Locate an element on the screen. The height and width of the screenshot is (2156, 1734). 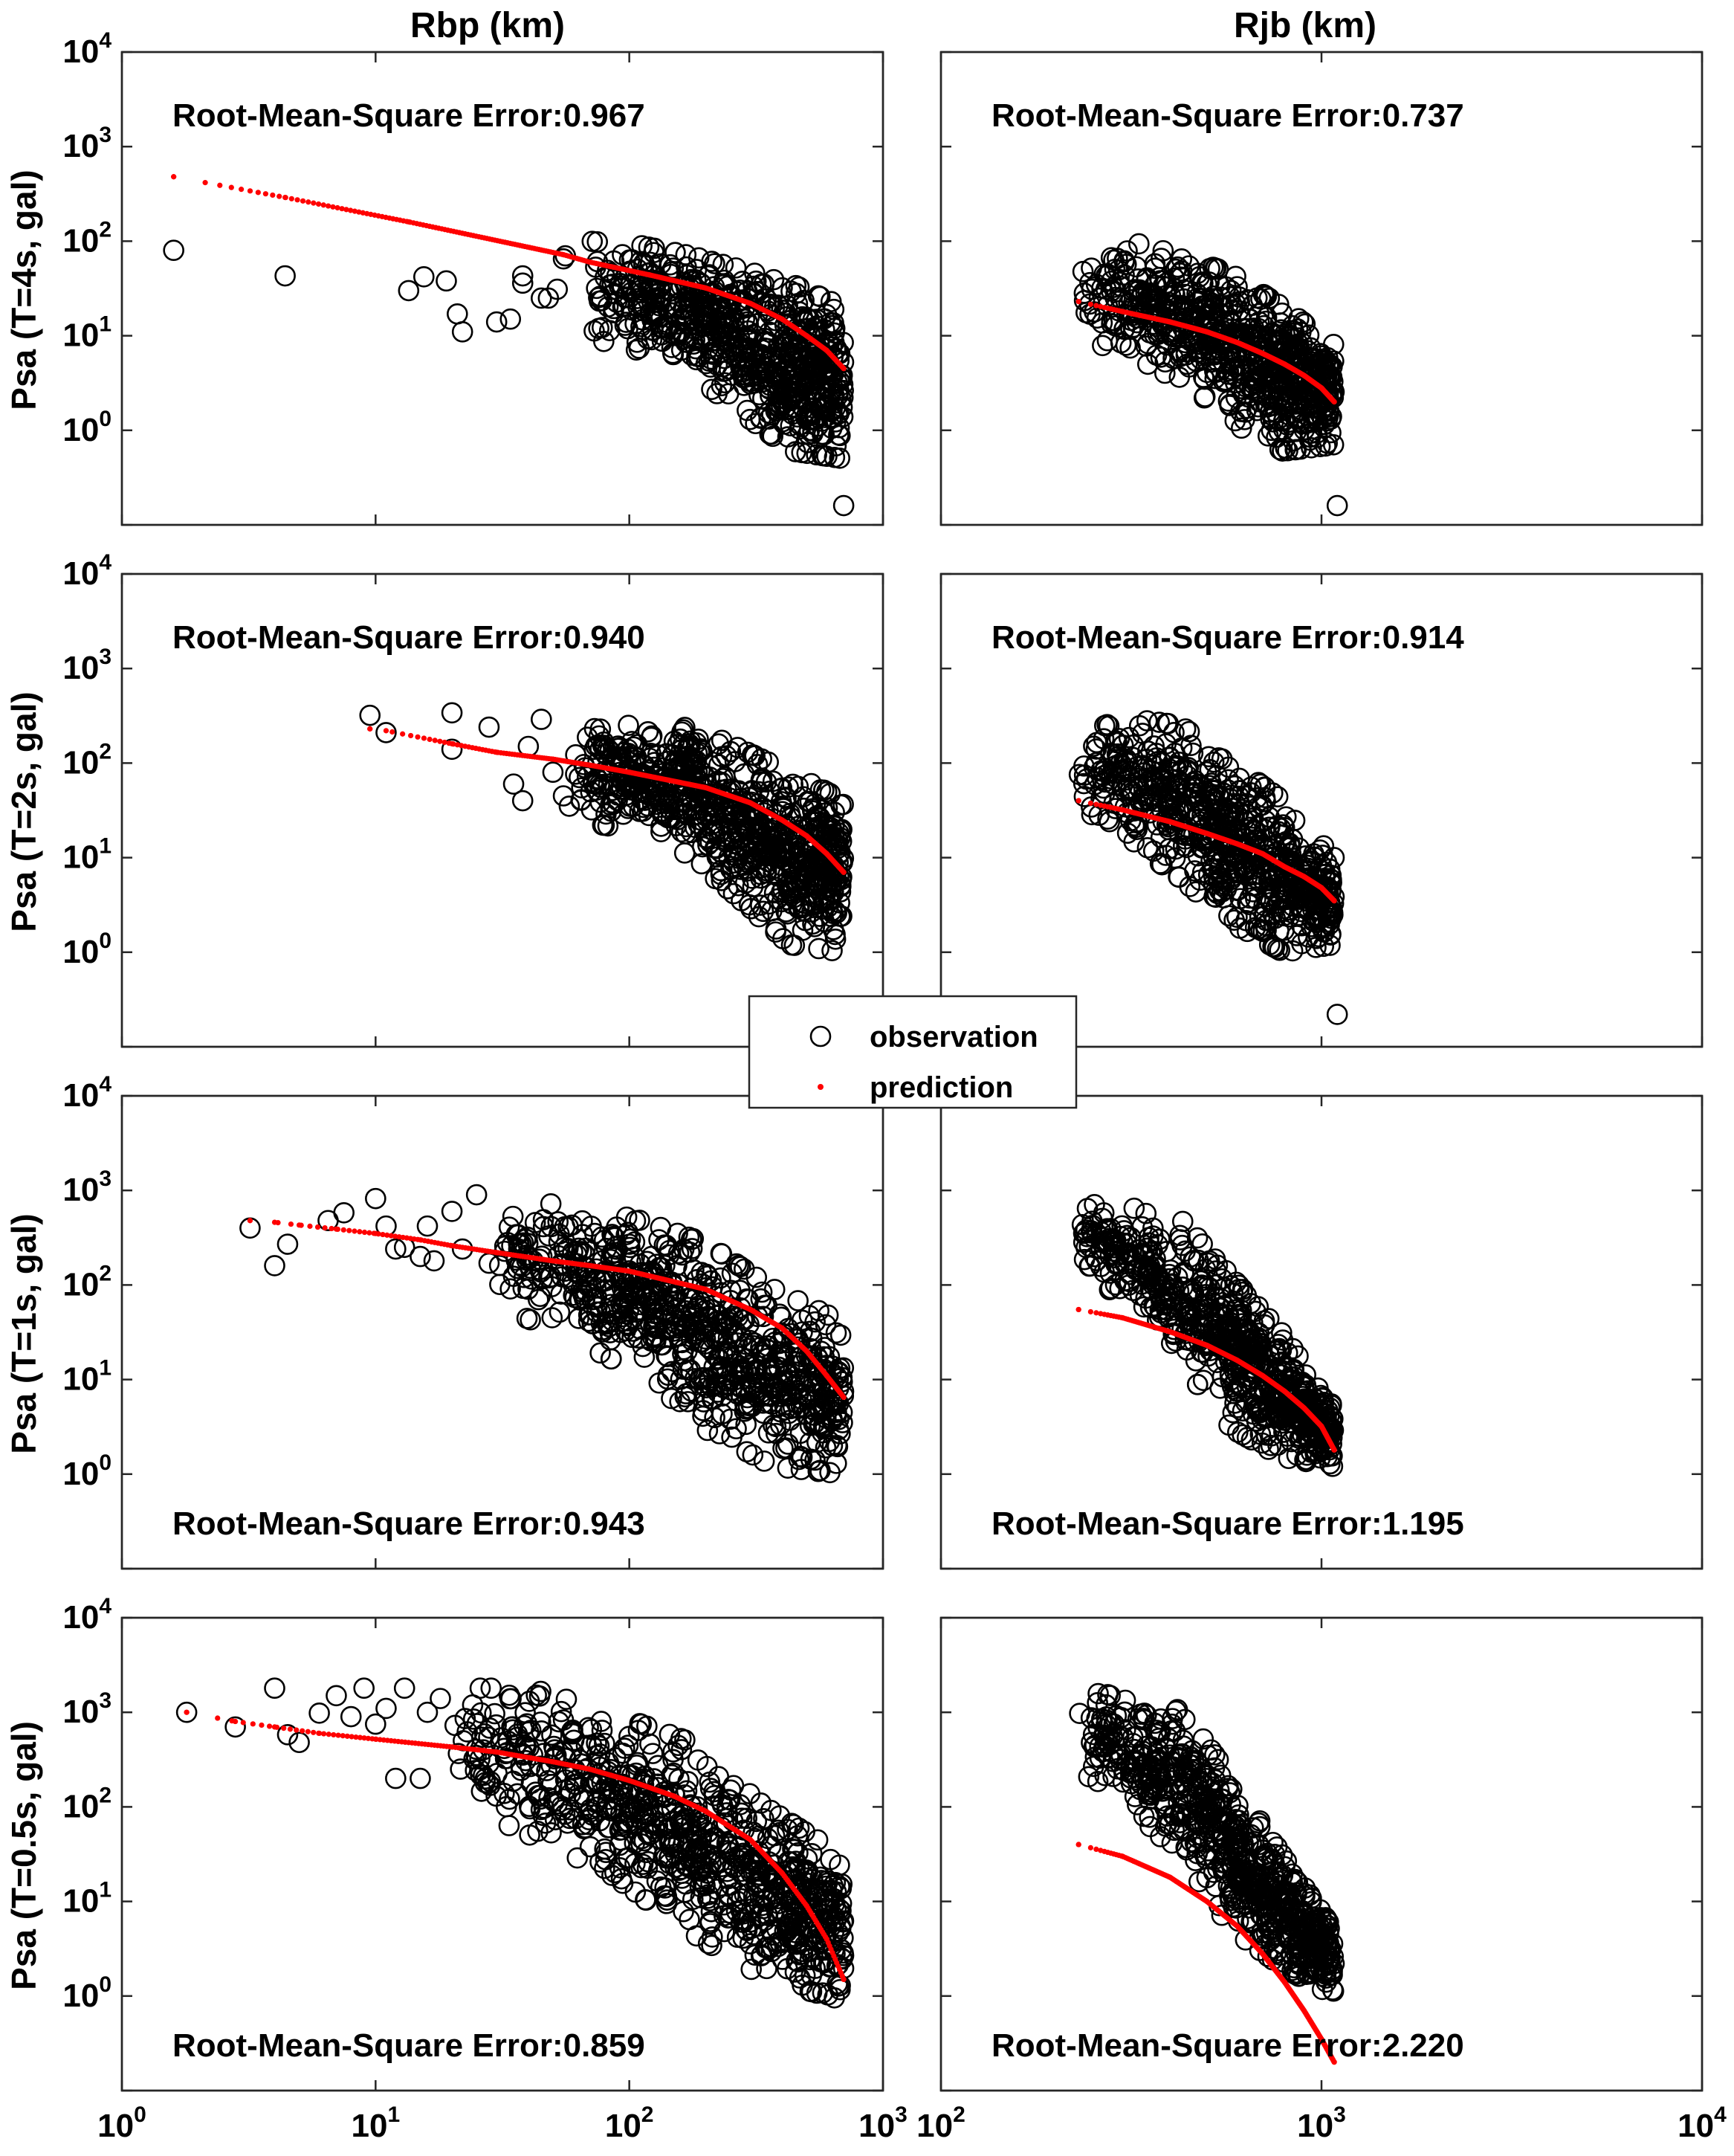
row-label-t05s: Psa (T=0.5s, gal) is located at coordinates (23, 1855).